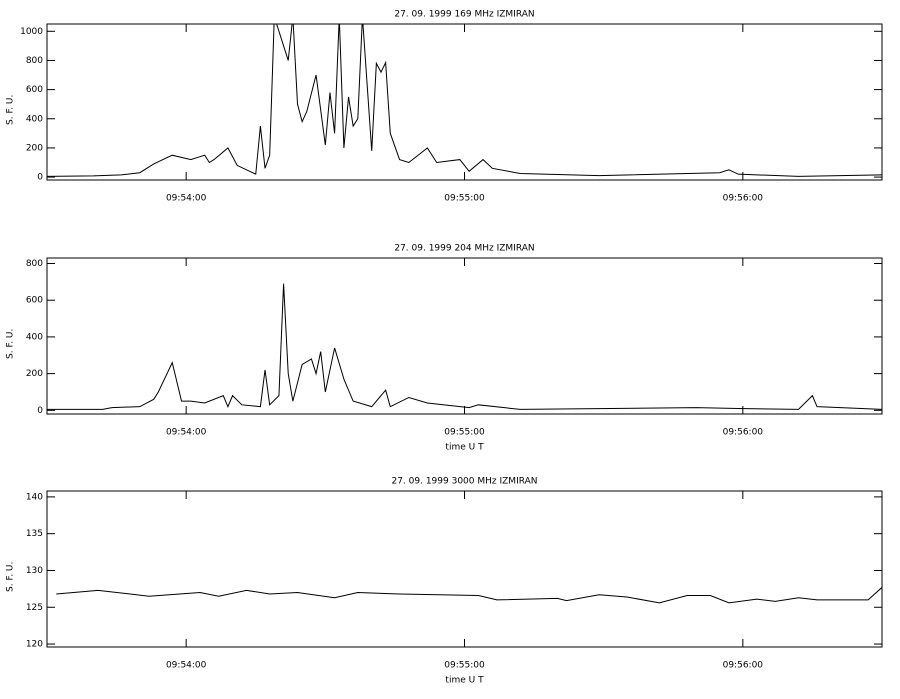  Describe the element at coordinates (34, 534) in the screenshot. I see `y-tick-label: 135` at that location.